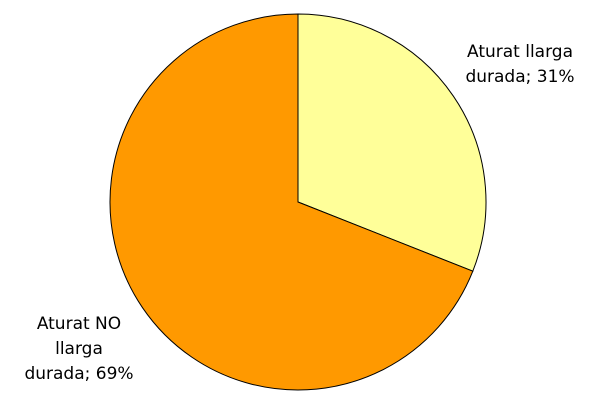 The width and height of the screenshot is (594, 394). I want to click on slice-label-not-long-term-unemployed: Aturat NO llarga durada; 69%, so click(79, 349).